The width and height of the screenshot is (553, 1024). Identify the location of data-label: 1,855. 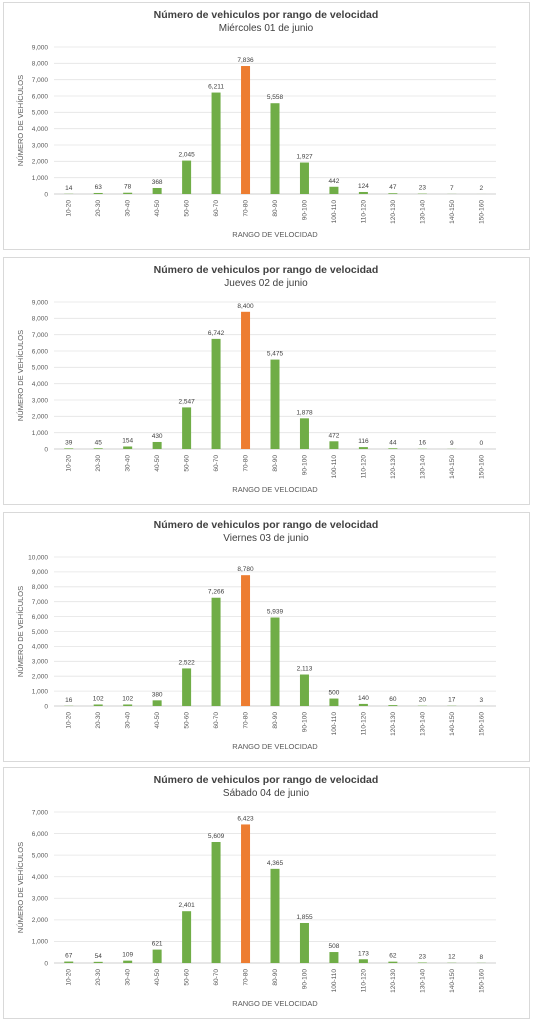
(304, 917).